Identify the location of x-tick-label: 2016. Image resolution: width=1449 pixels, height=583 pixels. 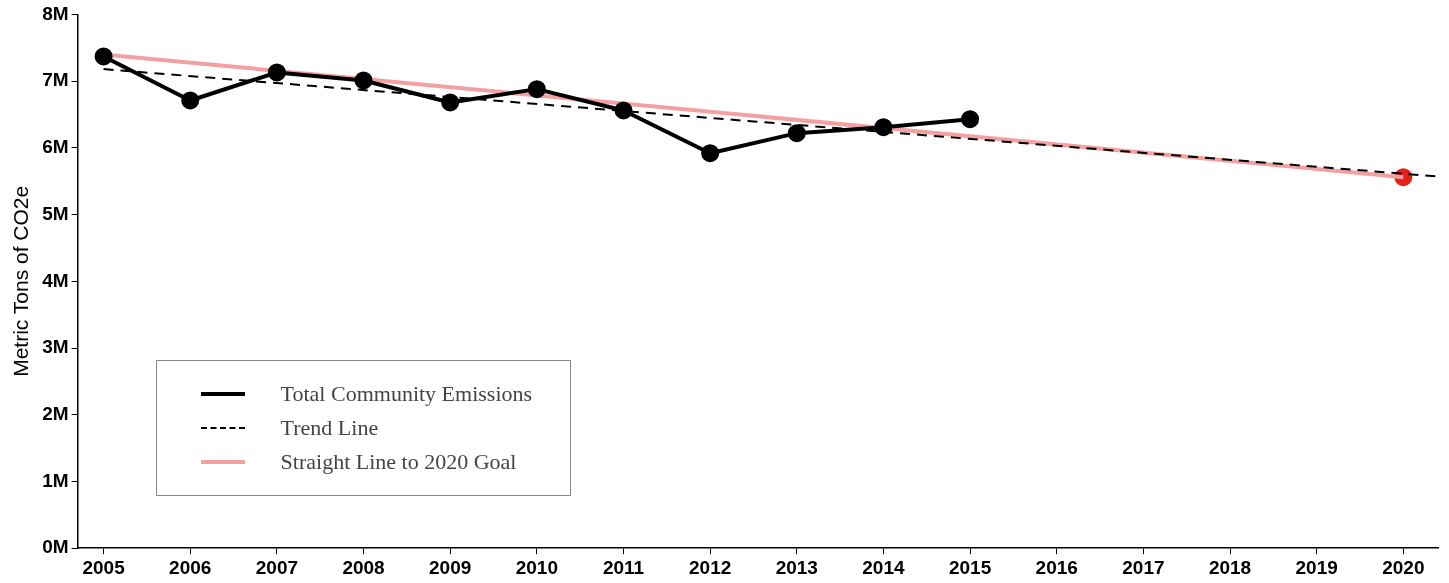
(1056, 567).